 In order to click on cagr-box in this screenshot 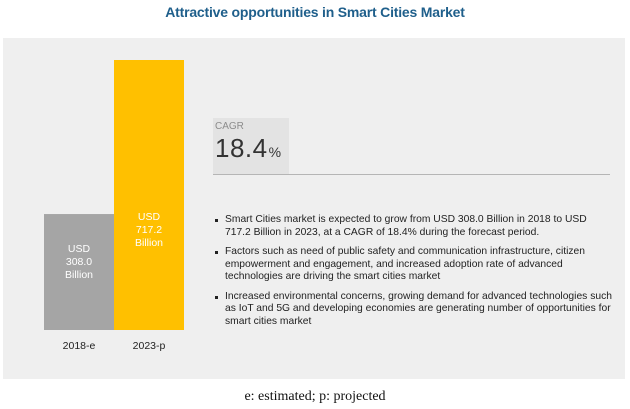, I will do `click(251, 146)`.